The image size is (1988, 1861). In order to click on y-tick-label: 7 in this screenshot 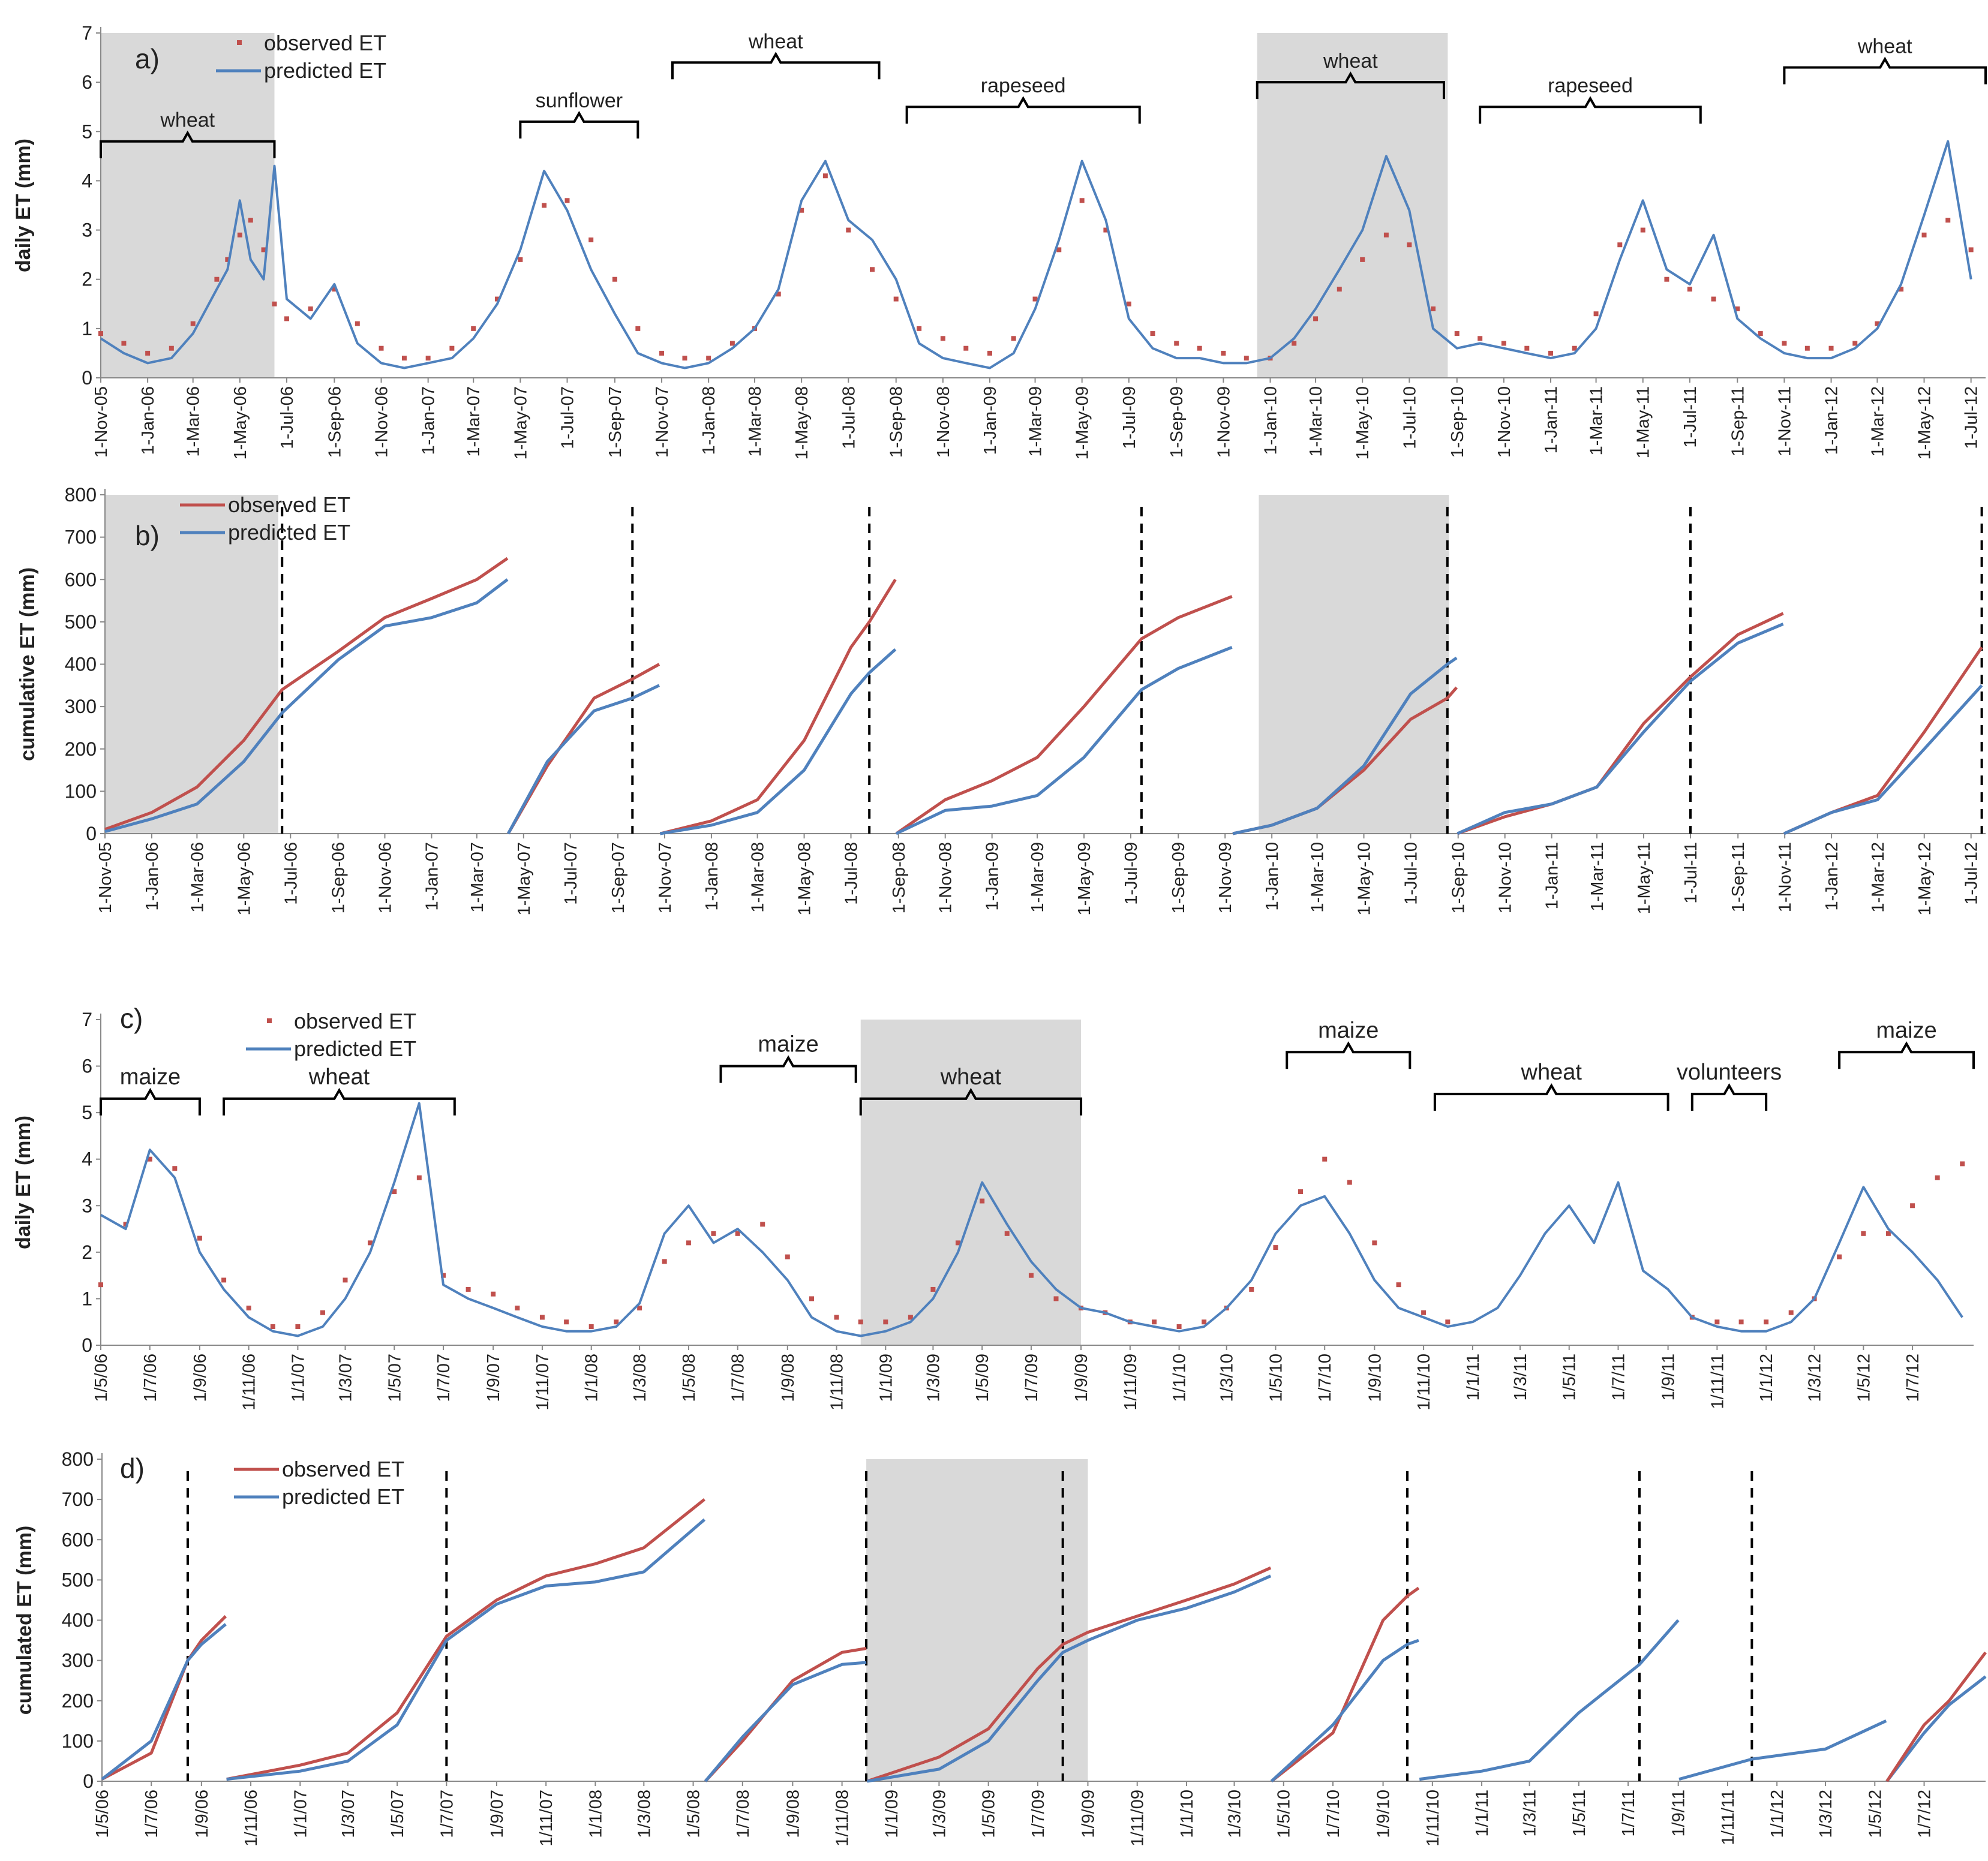, I will do `click(87, 1019)`.